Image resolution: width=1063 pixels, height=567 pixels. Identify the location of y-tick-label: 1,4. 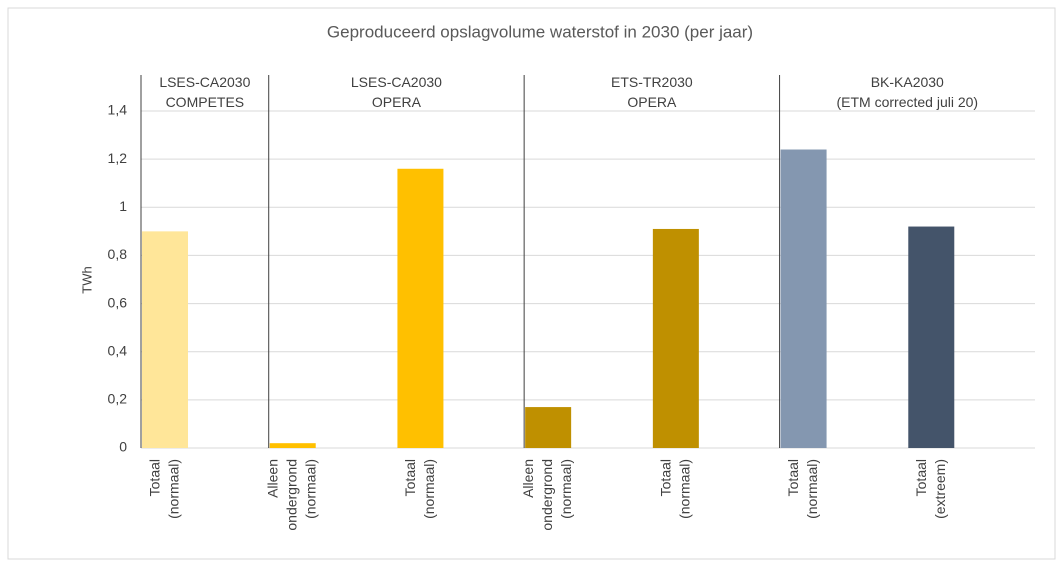
(118, 110).